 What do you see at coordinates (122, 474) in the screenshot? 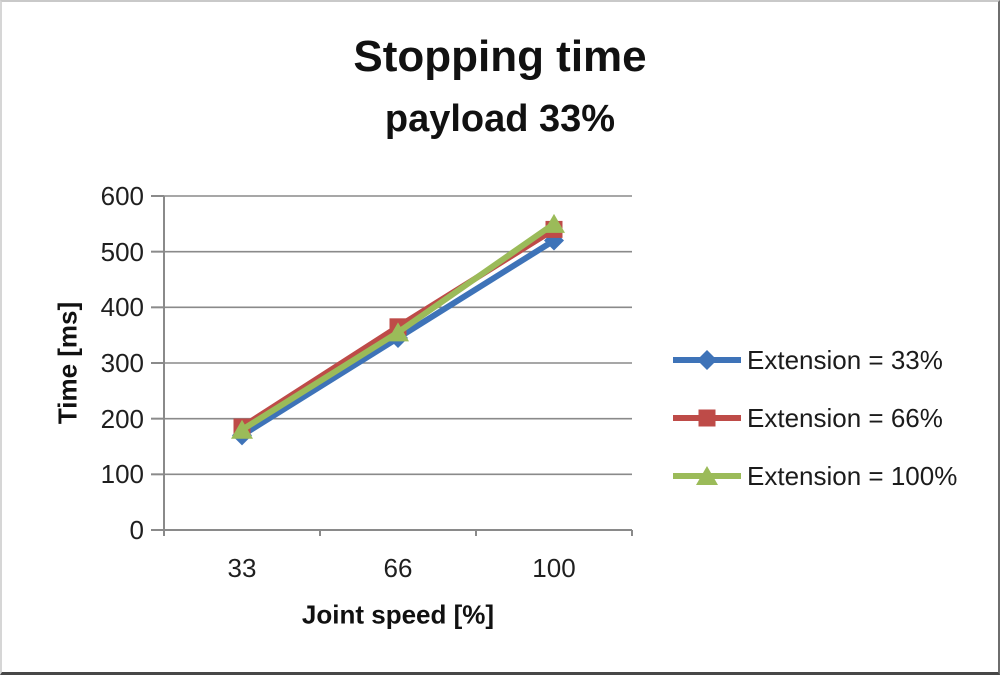
I see `y-tick-label: 100` at bounding box center [122, 474].